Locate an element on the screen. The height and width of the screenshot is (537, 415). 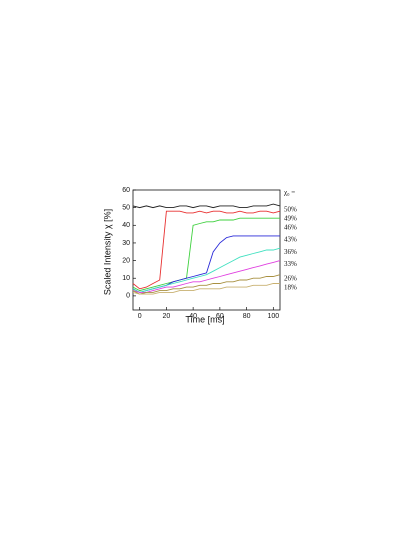
x-tick-label: 100 is located at coordinates (273, 316).